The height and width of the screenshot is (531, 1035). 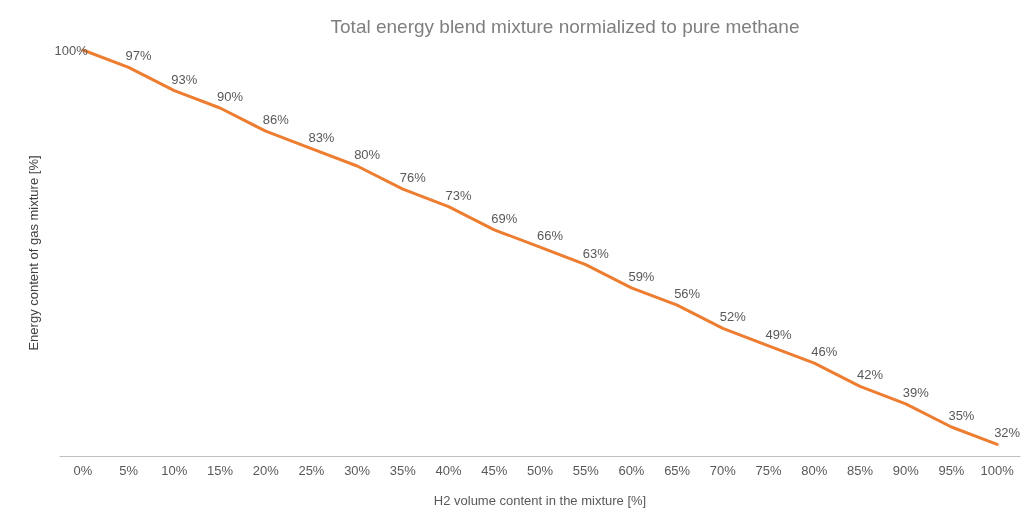 I want to click on x-tick-label: 30%, so click(x=357, y=470).